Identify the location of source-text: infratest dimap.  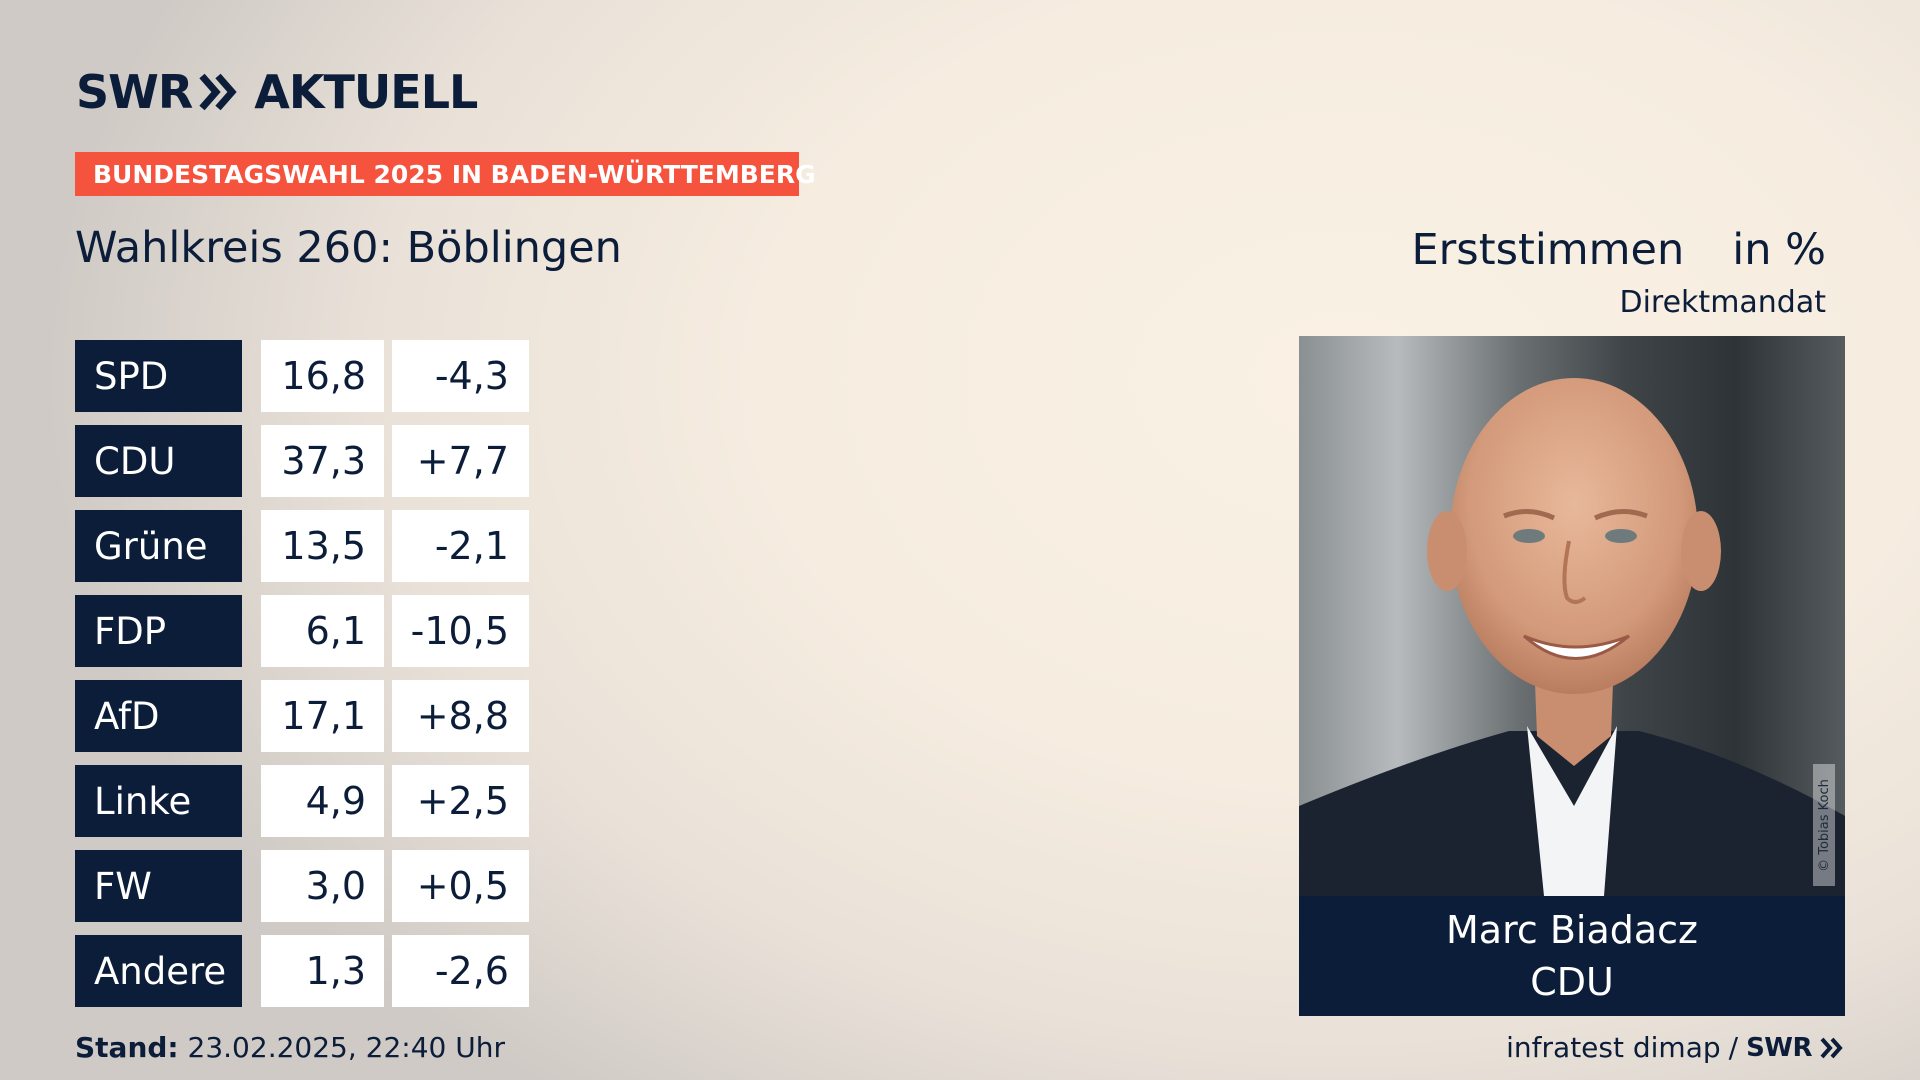
(1613, 1047).